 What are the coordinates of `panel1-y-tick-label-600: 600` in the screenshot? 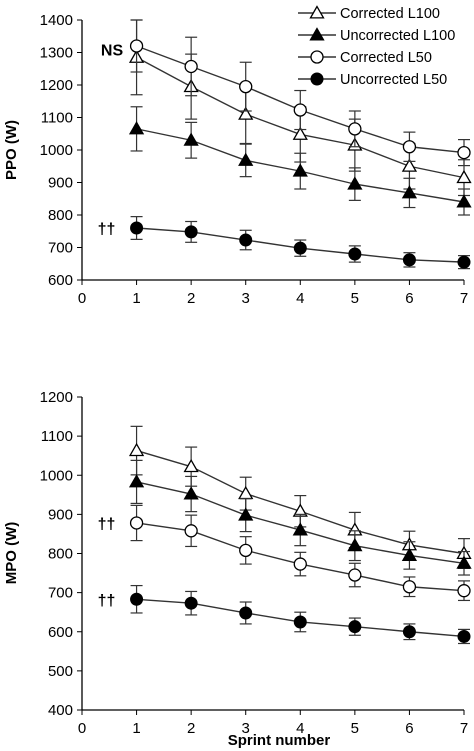 It's located at (60, 280).